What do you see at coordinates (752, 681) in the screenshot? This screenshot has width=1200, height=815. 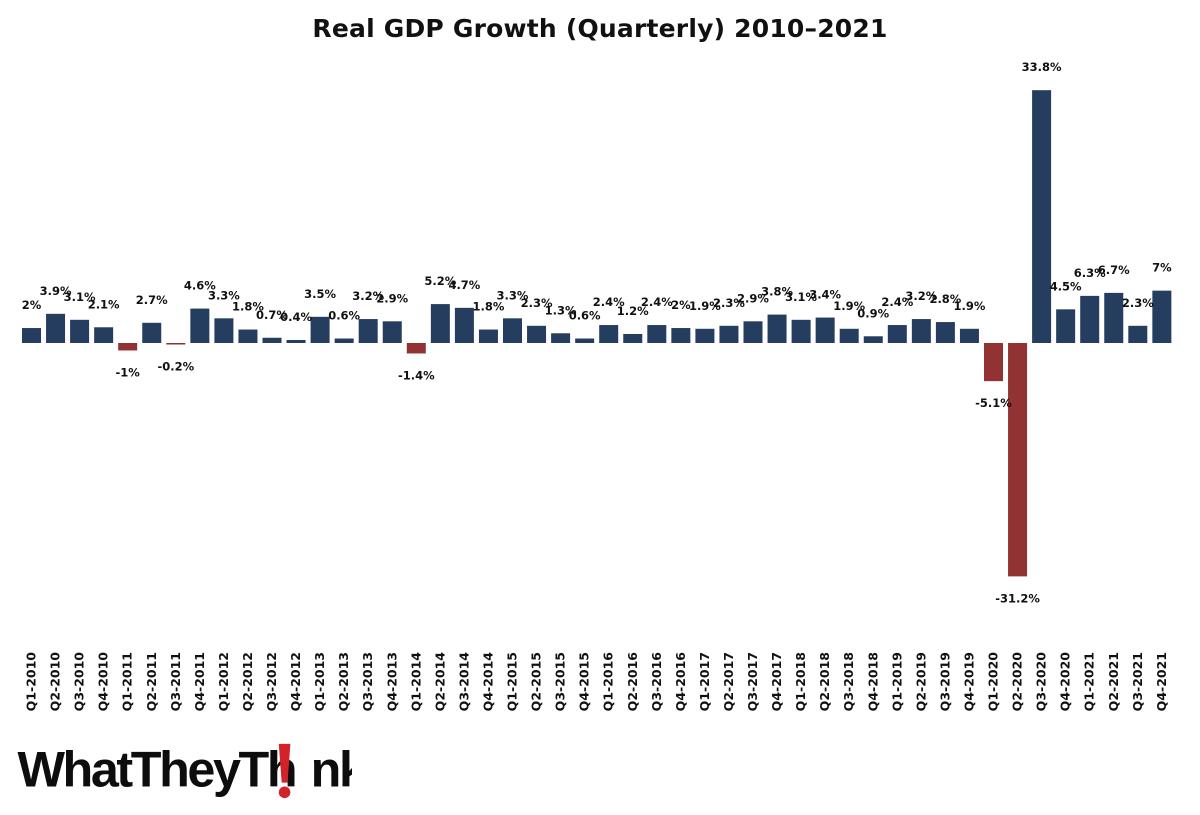 I see `x-tick-label-Q3-2017: Q3-2017` at bounding box center [752, 681].